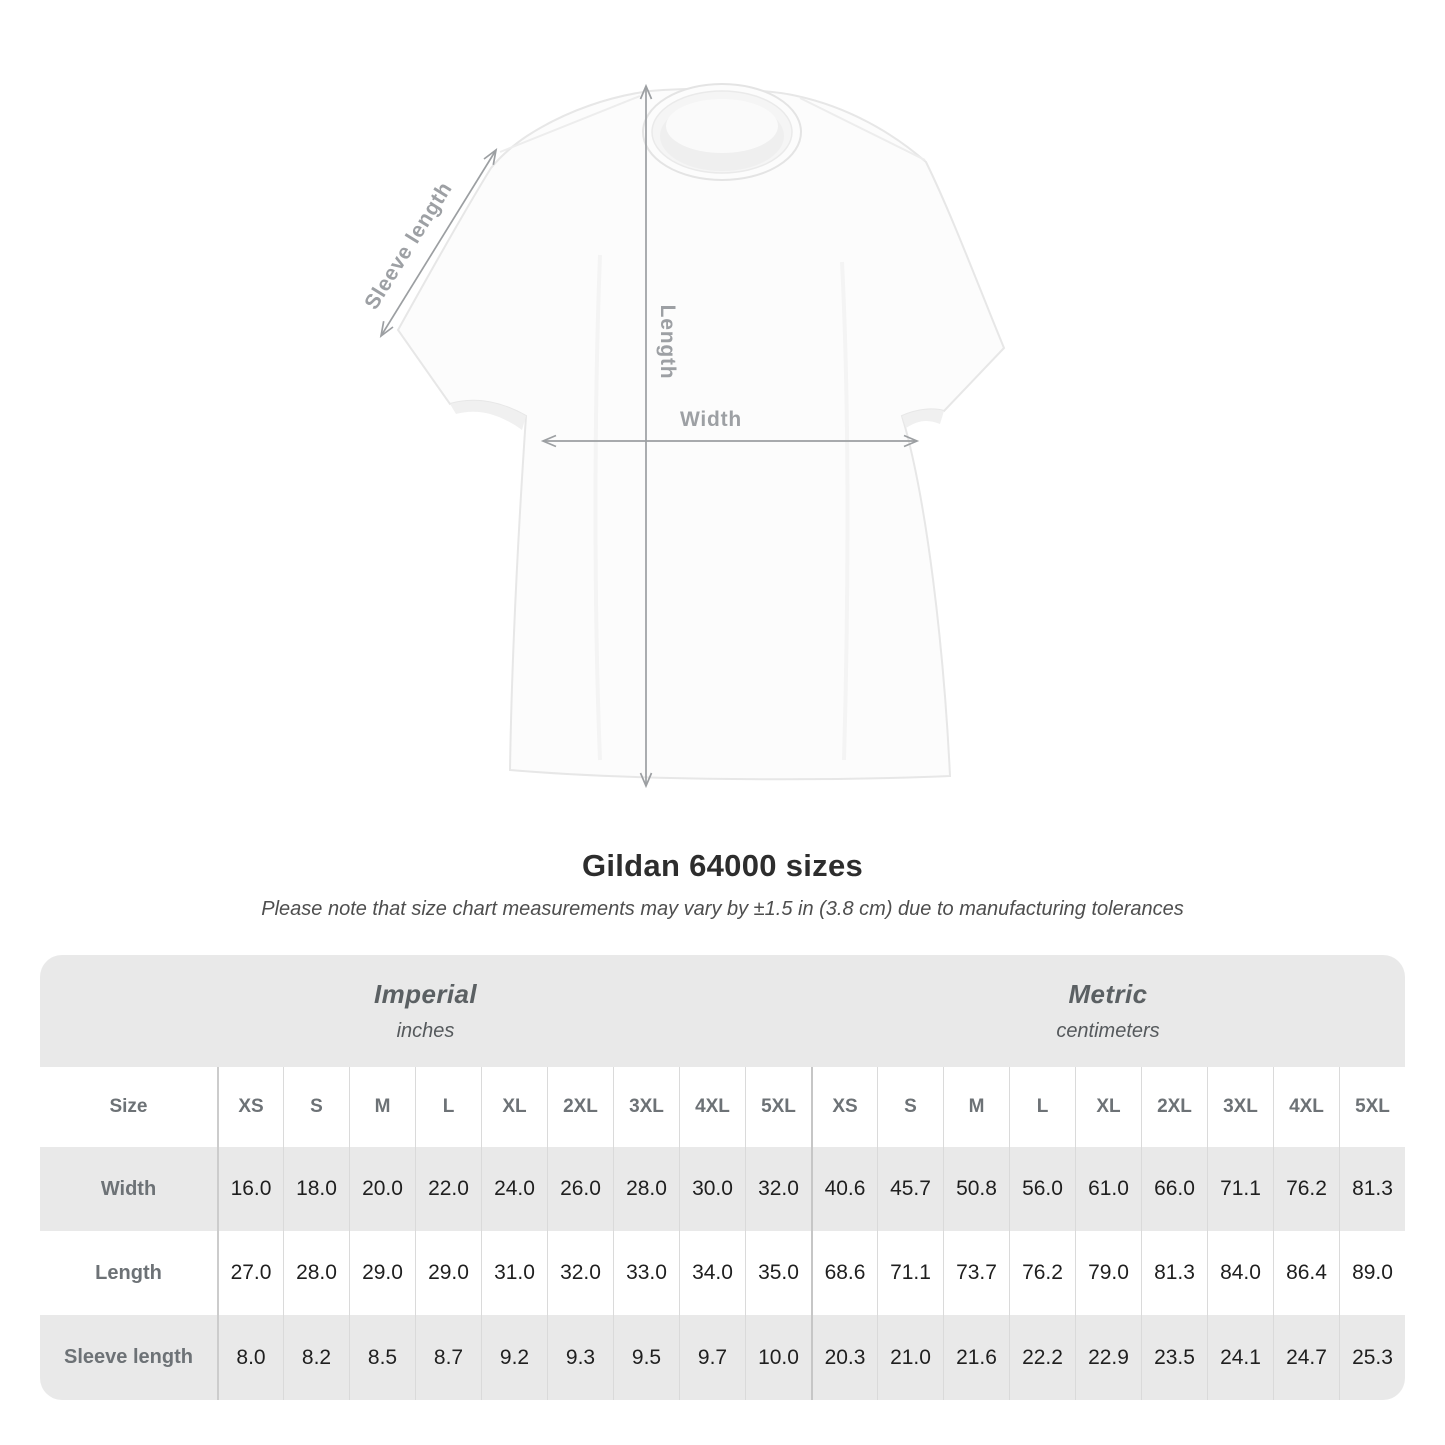 The image size is (1445, 1445). Describe the element at coordinates (1306, 1357) in the screenshot. I see `measurement-cell: 24.7` at that location.